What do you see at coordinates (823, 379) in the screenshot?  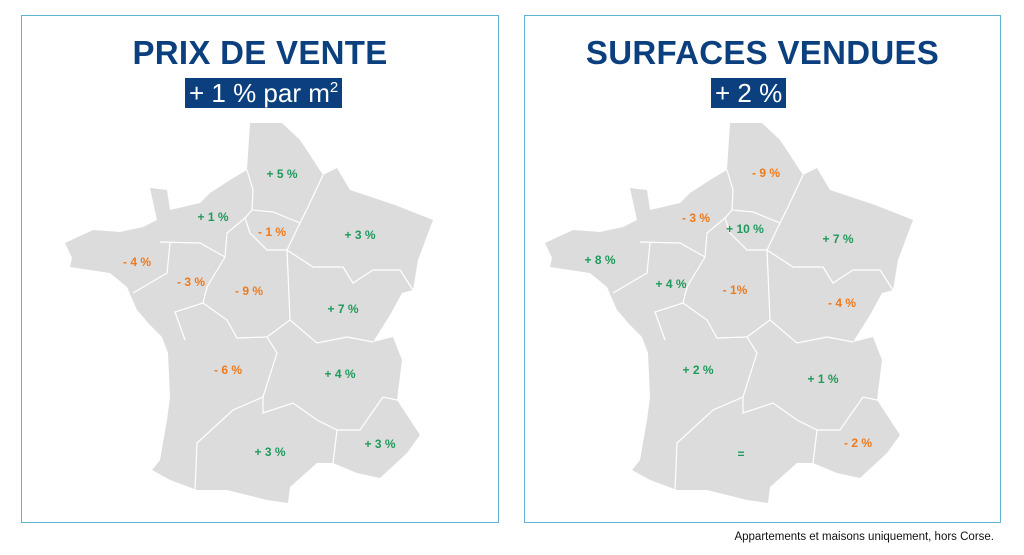 I see `region-value-auvergne-rhone-alpes: + 1 %` at bounding box center [823, 379].